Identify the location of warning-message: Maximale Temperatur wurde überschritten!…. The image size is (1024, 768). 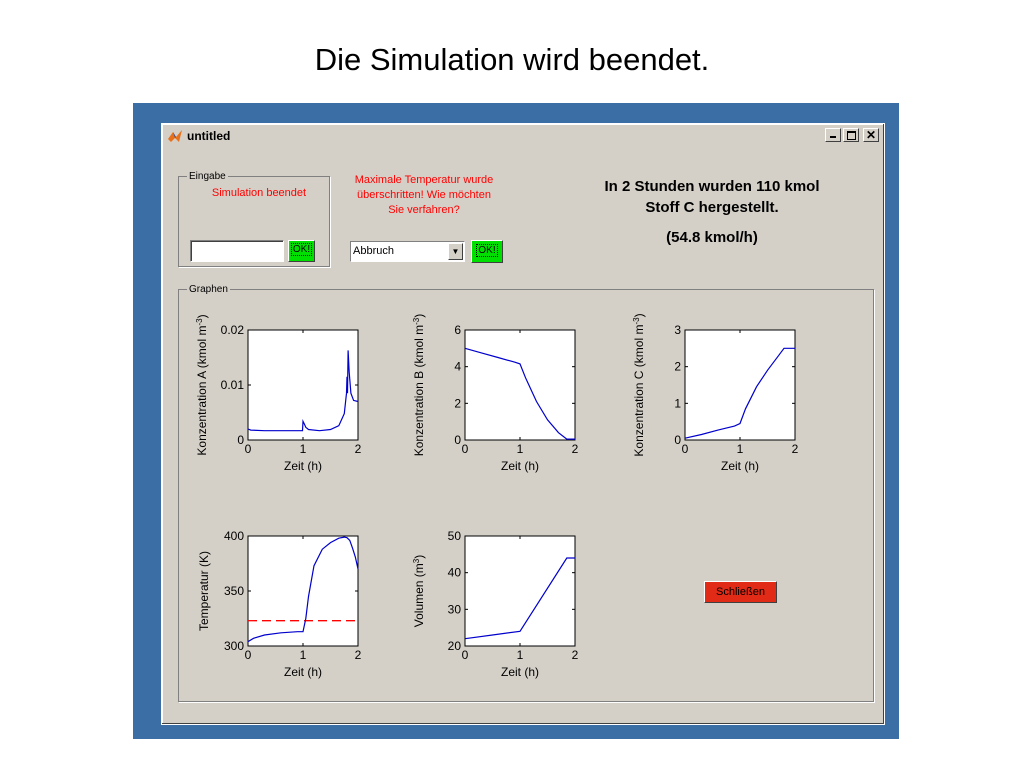
(424, 195).